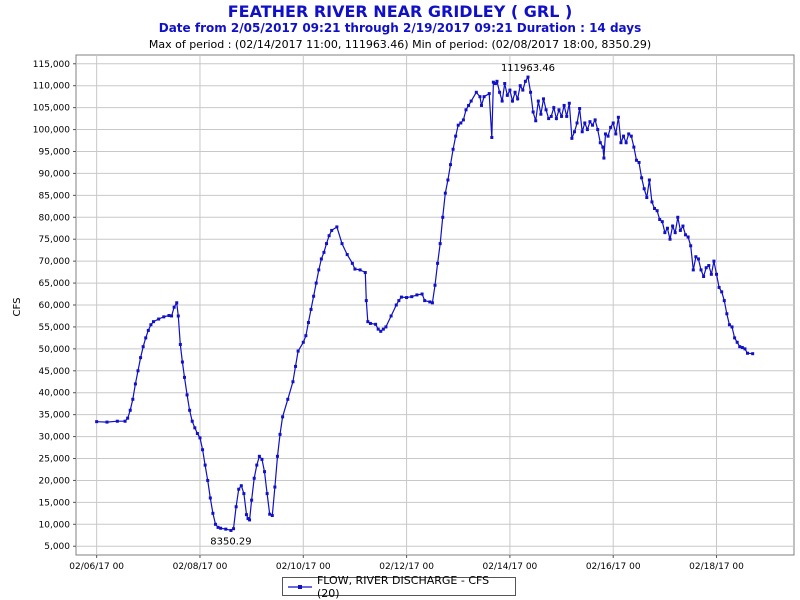  What do you see at coordinates (51, 87) in the screenshot?
I see `y-tick-label: 110,000` at bounding box center [51, 87].